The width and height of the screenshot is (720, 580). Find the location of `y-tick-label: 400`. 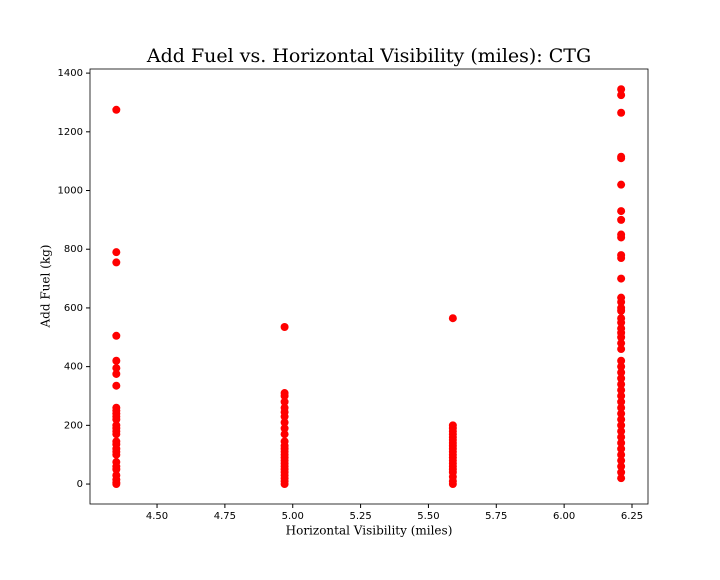

y-tick-label: 400 is located at coordinates (73, 367).